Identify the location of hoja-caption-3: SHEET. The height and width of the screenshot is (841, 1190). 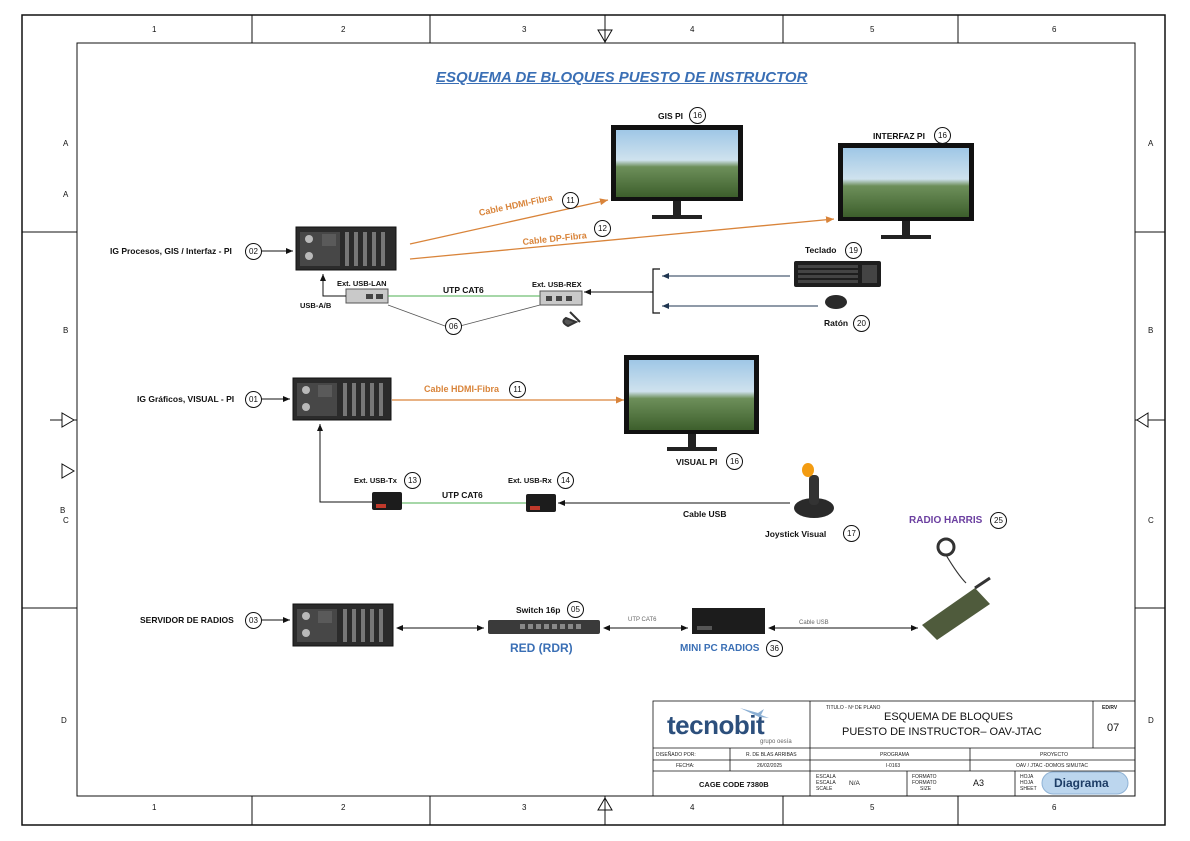
(1028, 789).